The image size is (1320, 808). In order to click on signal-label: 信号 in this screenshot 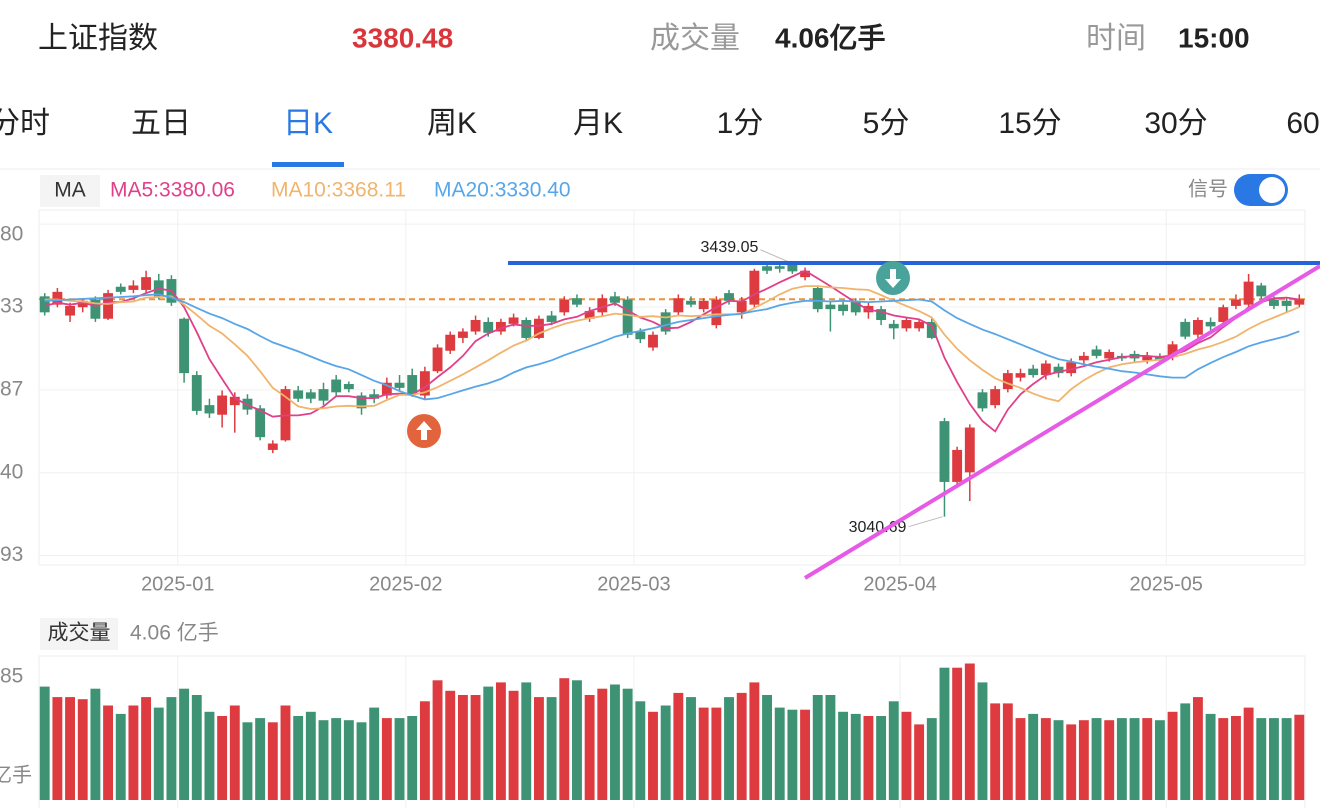, I will do `click(1208, 188)`.